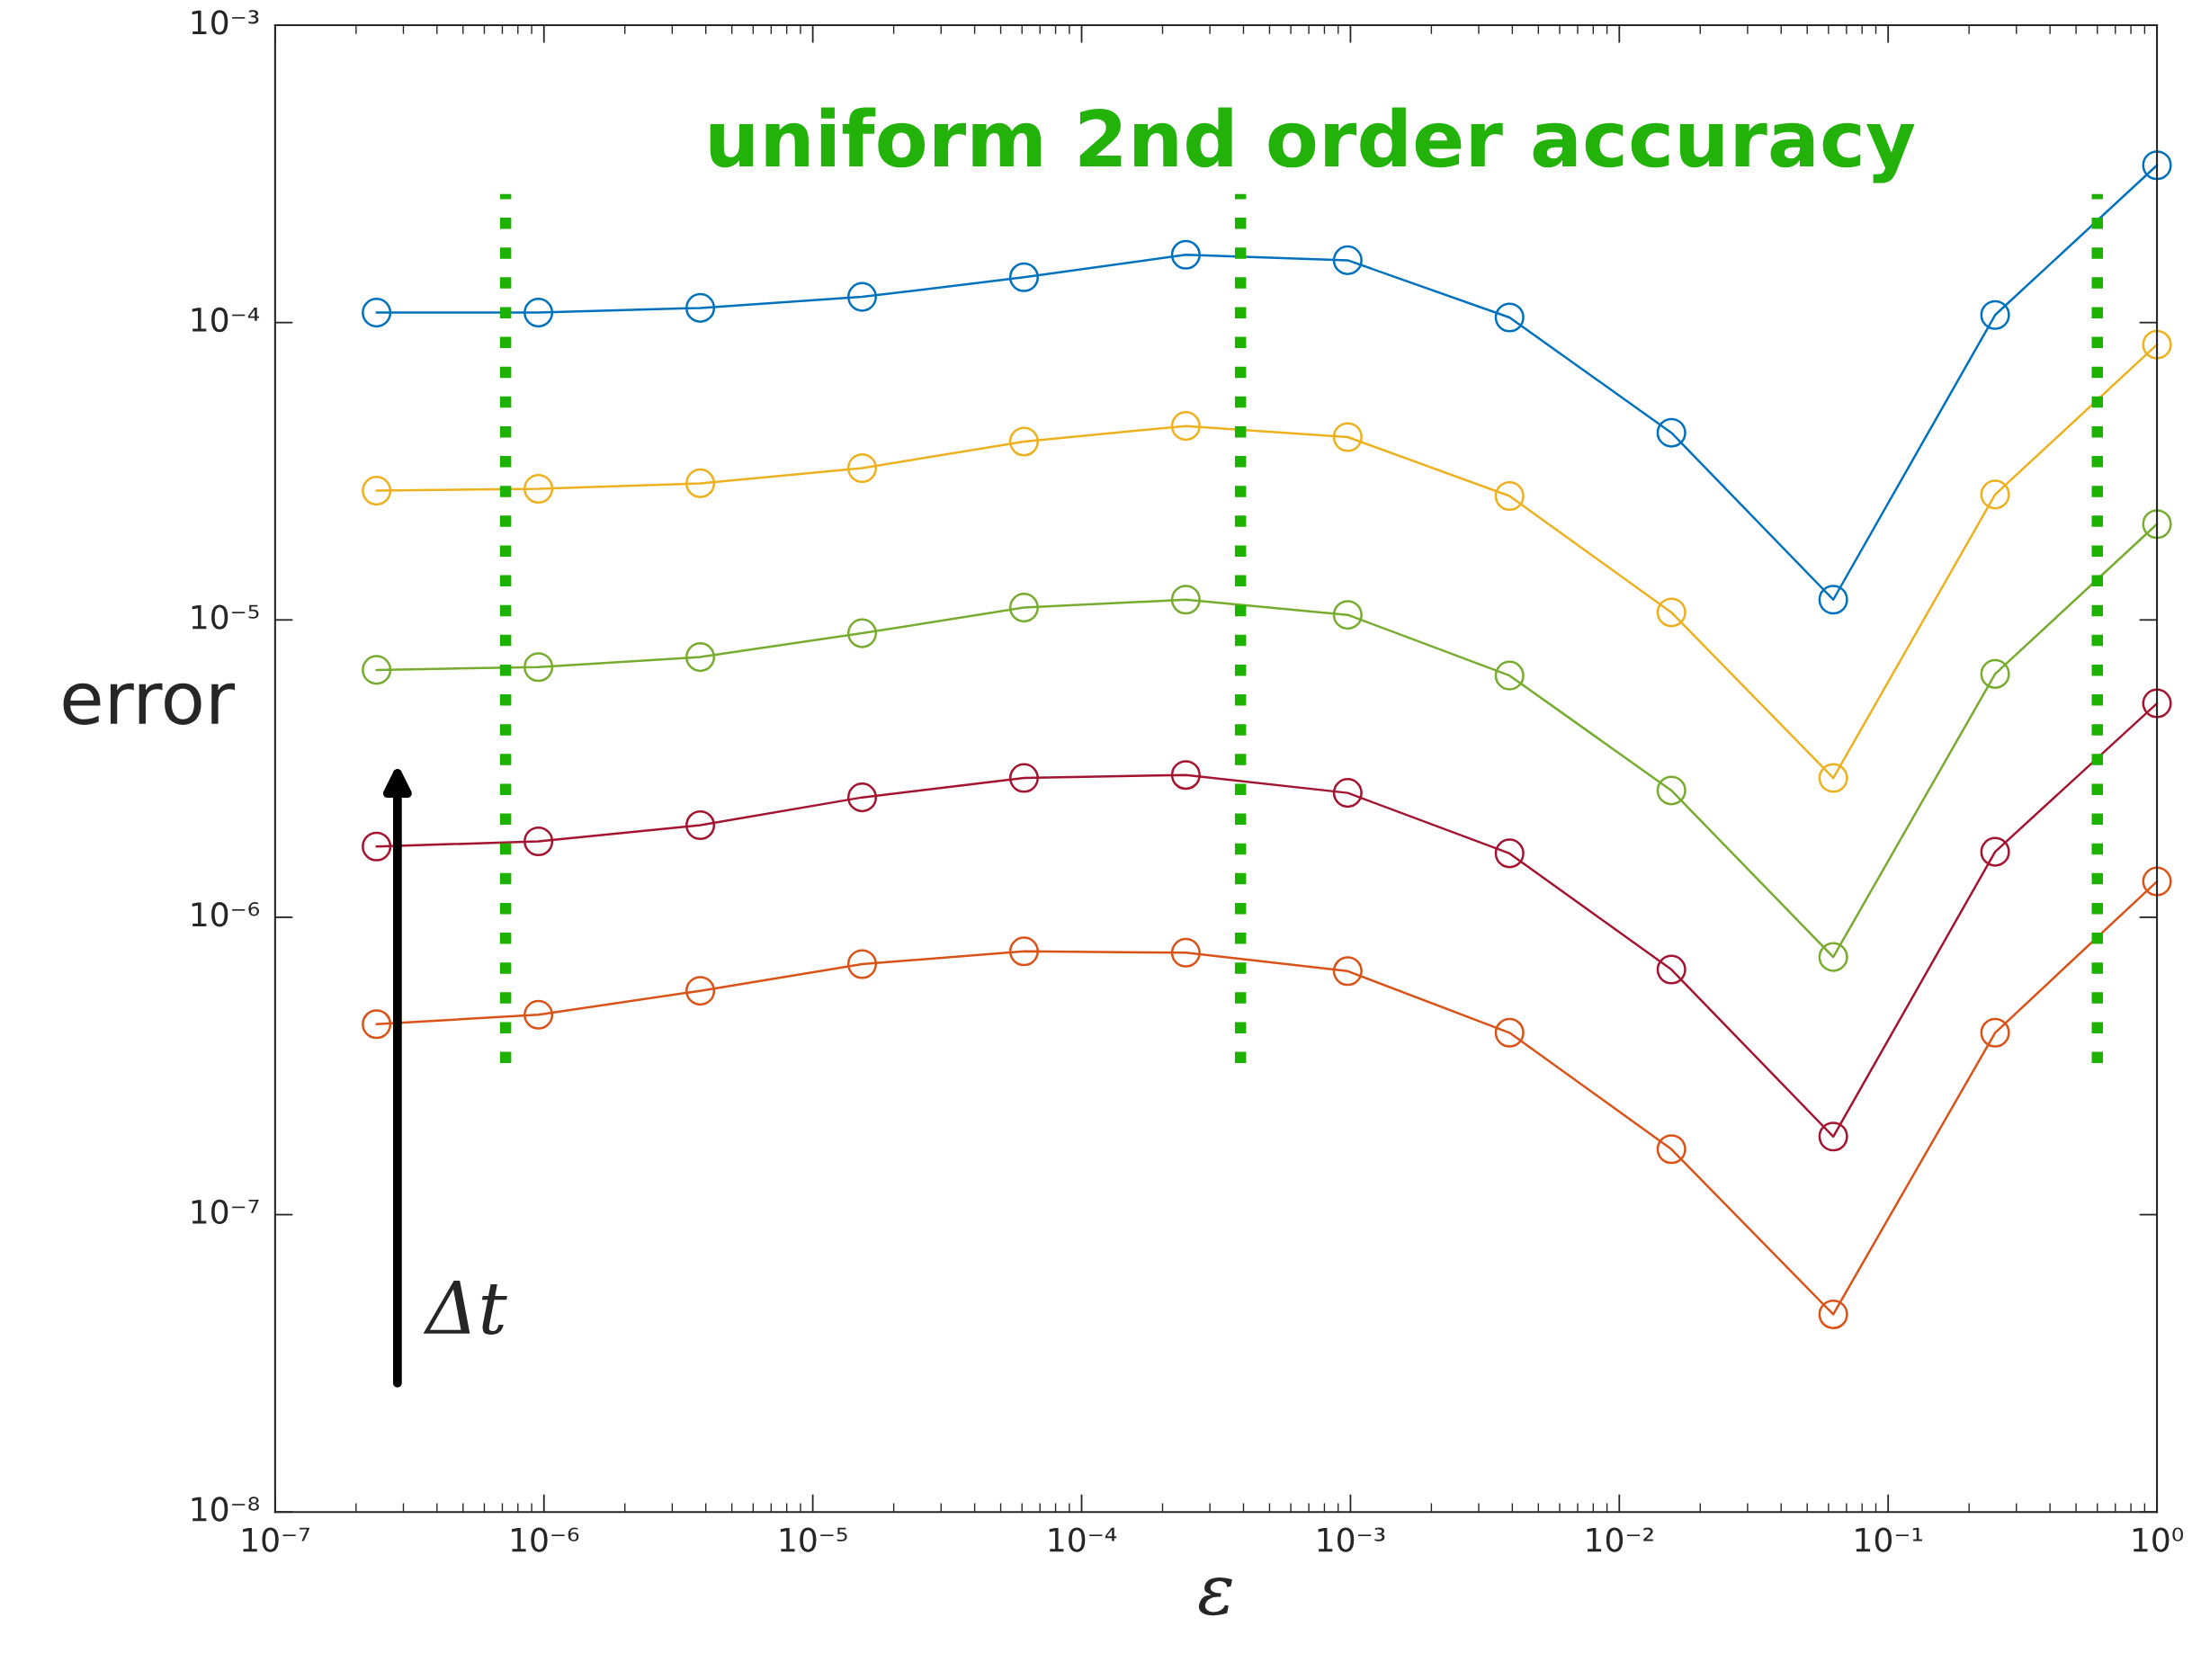 The width and height of the screenshot is (2201, 1680). I want to click on x-tick-label: 10⁻¹, so click(1889, 1539).